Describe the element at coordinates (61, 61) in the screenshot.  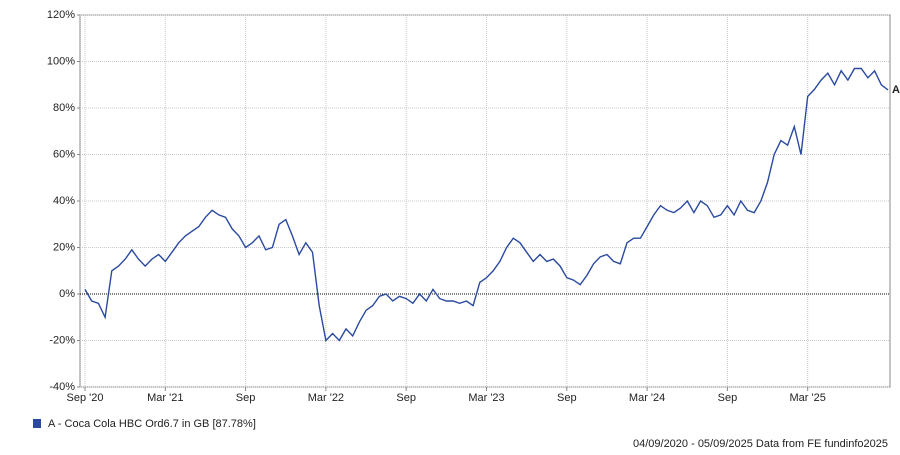
I see `y-tick-label: 100%` at that location.